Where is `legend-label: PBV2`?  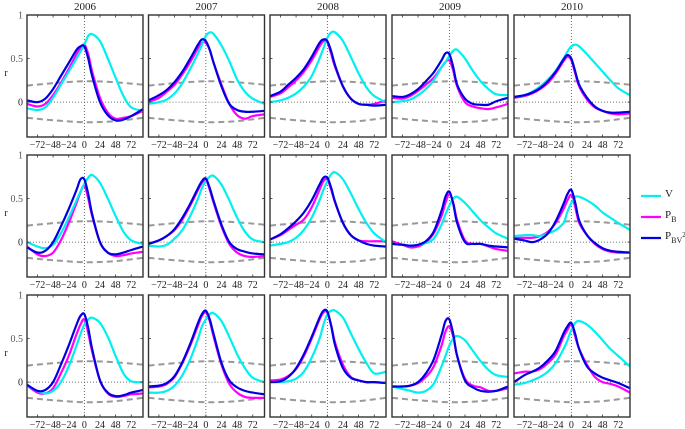 legend-label: PBV2 is located at coordinates (675, 237).